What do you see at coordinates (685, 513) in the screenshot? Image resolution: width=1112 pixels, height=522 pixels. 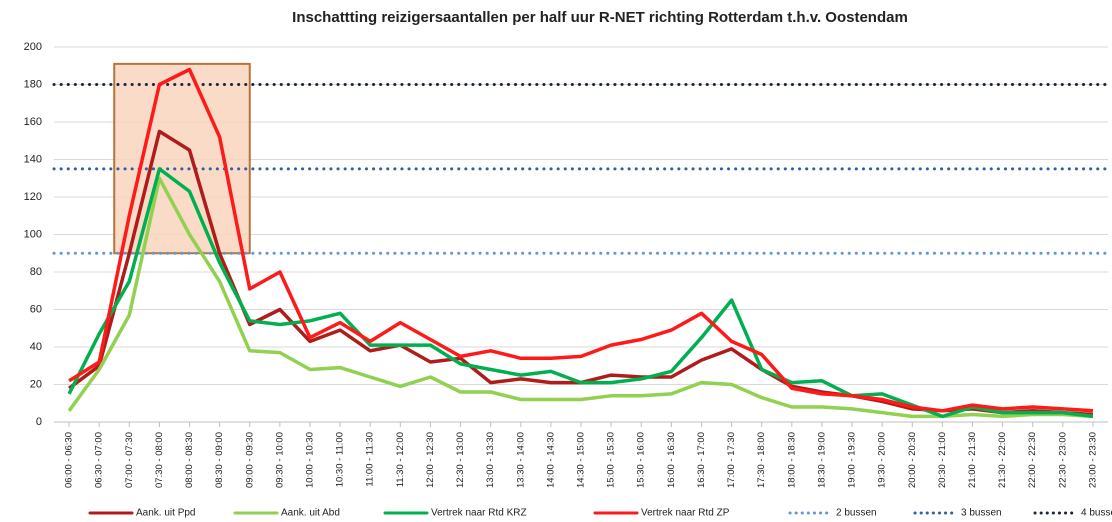 I see `legend-label: Vertrek naar Rtd ZP` at bounding box center [685, 513].